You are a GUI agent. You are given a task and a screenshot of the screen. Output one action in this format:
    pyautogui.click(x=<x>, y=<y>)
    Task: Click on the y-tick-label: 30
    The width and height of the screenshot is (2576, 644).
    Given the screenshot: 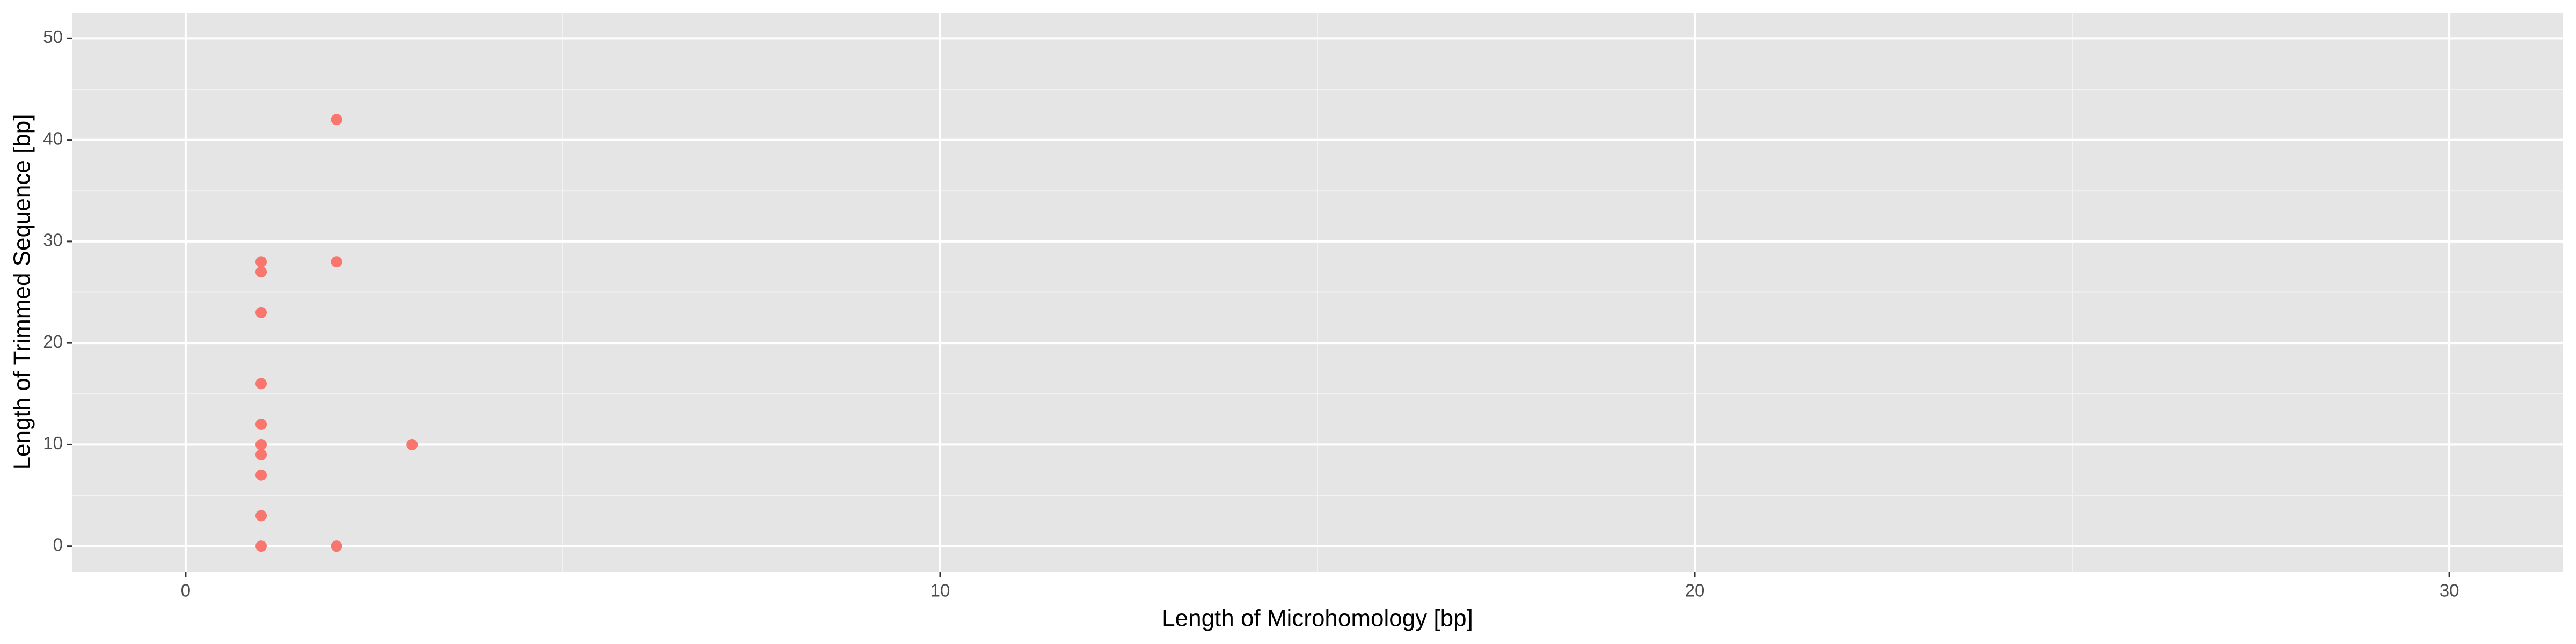 What is the action you would take?
    pyautogui.click(x=53, y=240)
    